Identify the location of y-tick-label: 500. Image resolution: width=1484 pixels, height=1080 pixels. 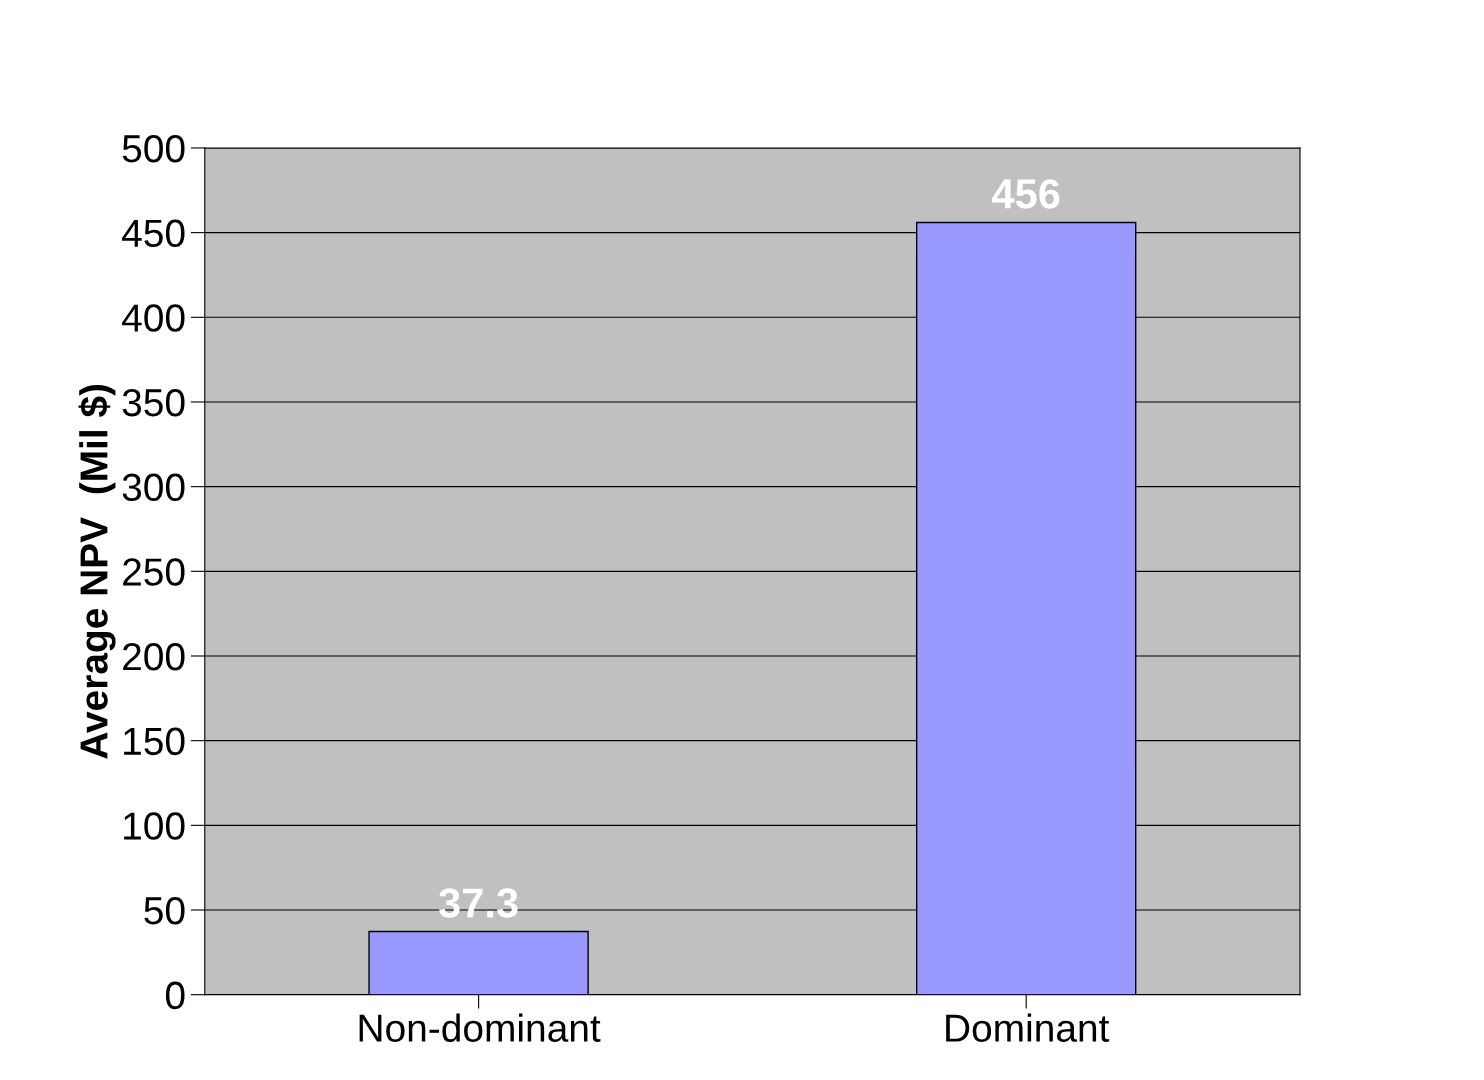
(153, 148).